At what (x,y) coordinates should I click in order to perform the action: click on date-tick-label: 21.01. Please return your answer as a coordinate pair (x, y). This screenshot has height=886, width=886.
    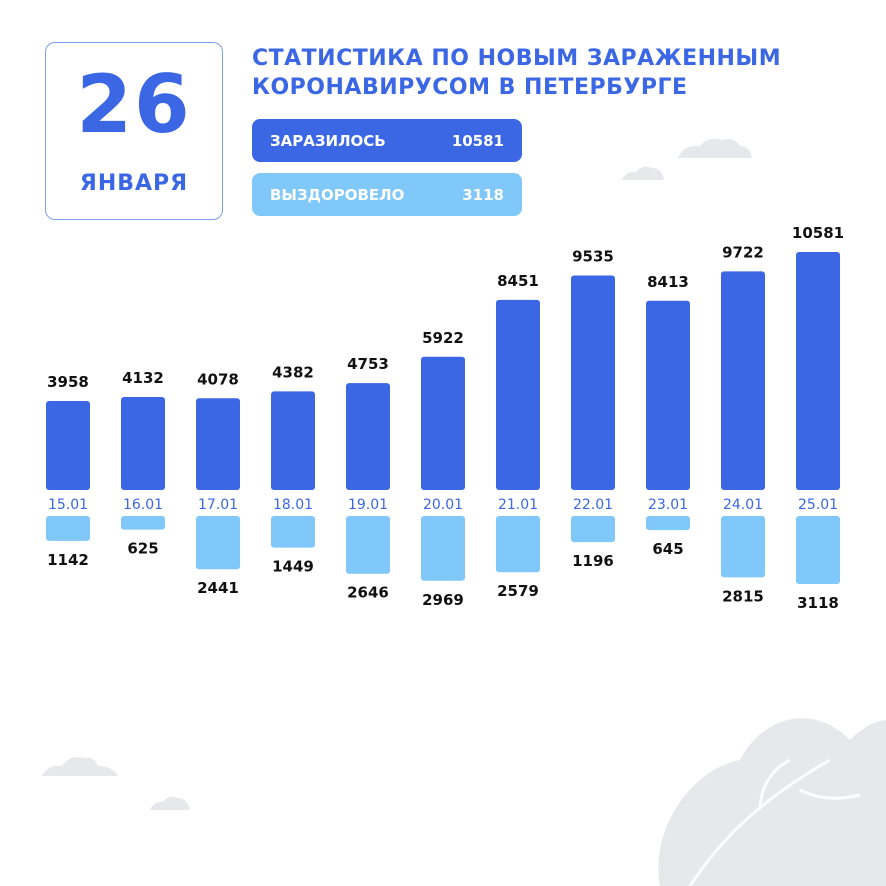
    Looking at the image, I should click on (518, 505).